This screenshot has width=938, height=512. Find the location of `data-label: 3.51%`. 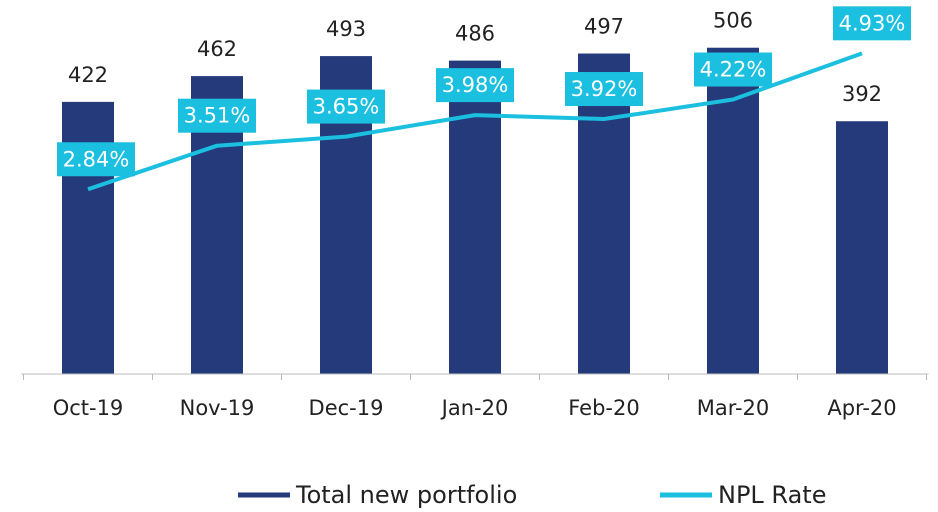

data-label: 3.51% is located at coordinates (217, 116).